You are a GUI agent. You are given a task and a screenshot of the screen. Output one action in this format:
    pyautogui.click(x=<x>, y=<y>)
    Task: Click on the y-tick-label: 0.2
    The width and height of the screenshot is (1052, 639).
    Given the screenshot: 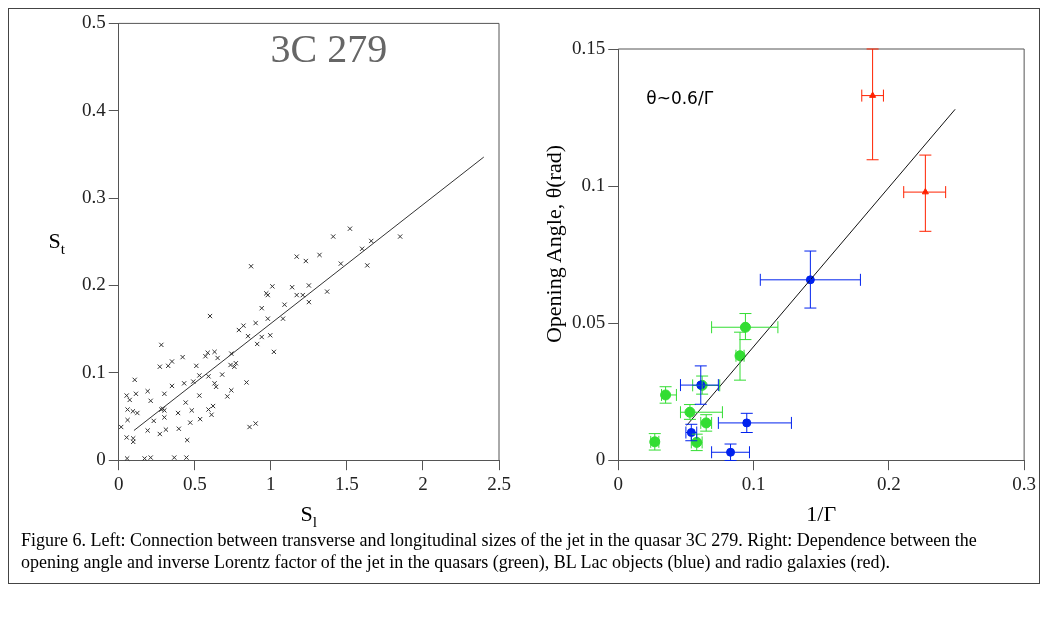 What is the action you would take?
    pyautogui.click(x=94, y=284)
    